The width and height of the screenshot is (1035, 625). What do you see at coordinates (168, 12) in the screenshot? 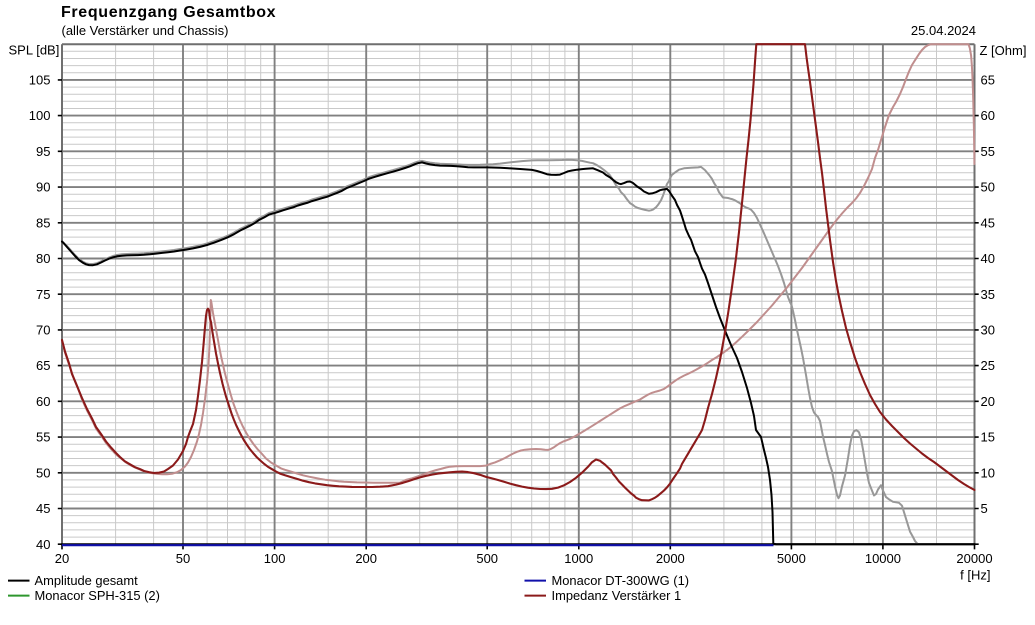
I see `svg-text: Frequenzgang Gesamtbox` at bounding box center [168, 12].